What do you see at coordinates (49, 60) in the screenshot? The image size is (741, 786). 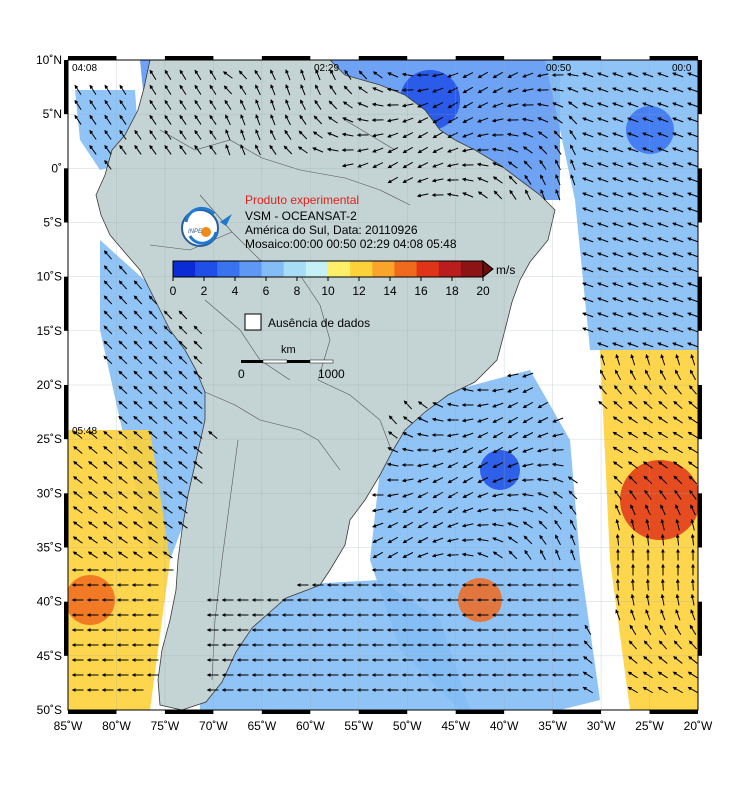 I see `latitude-label: 10˚N` at bounding box center [49, 60].